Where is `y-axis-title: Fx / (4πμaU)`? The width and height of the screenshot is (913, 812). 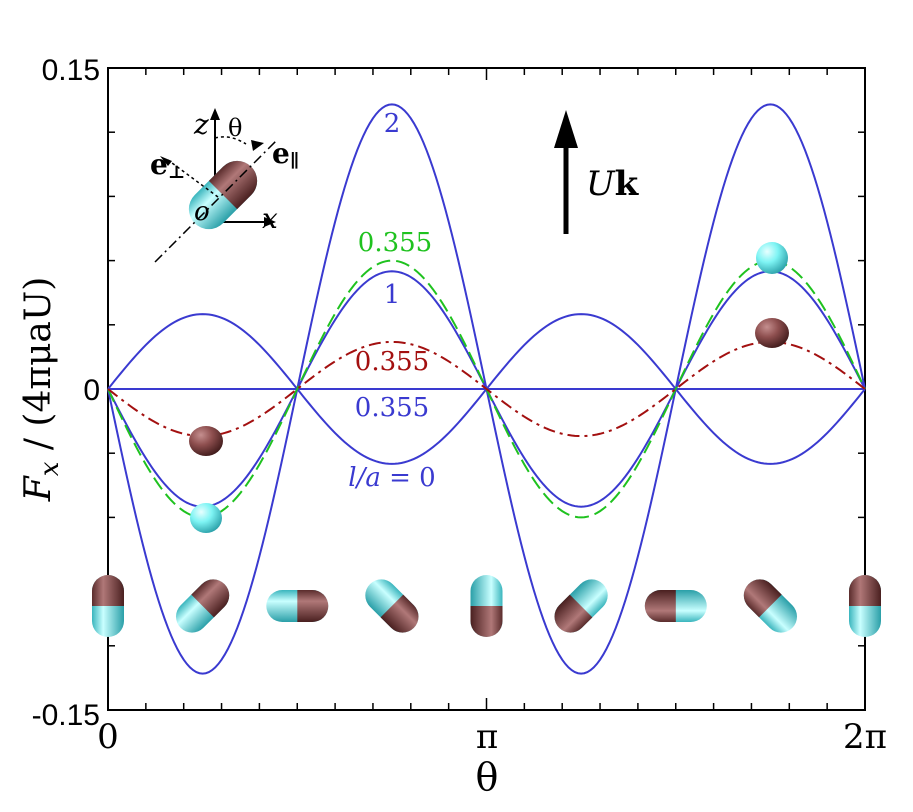 y-axis-title: Fx / (4πμaU) is located at coordinates (41, 390).